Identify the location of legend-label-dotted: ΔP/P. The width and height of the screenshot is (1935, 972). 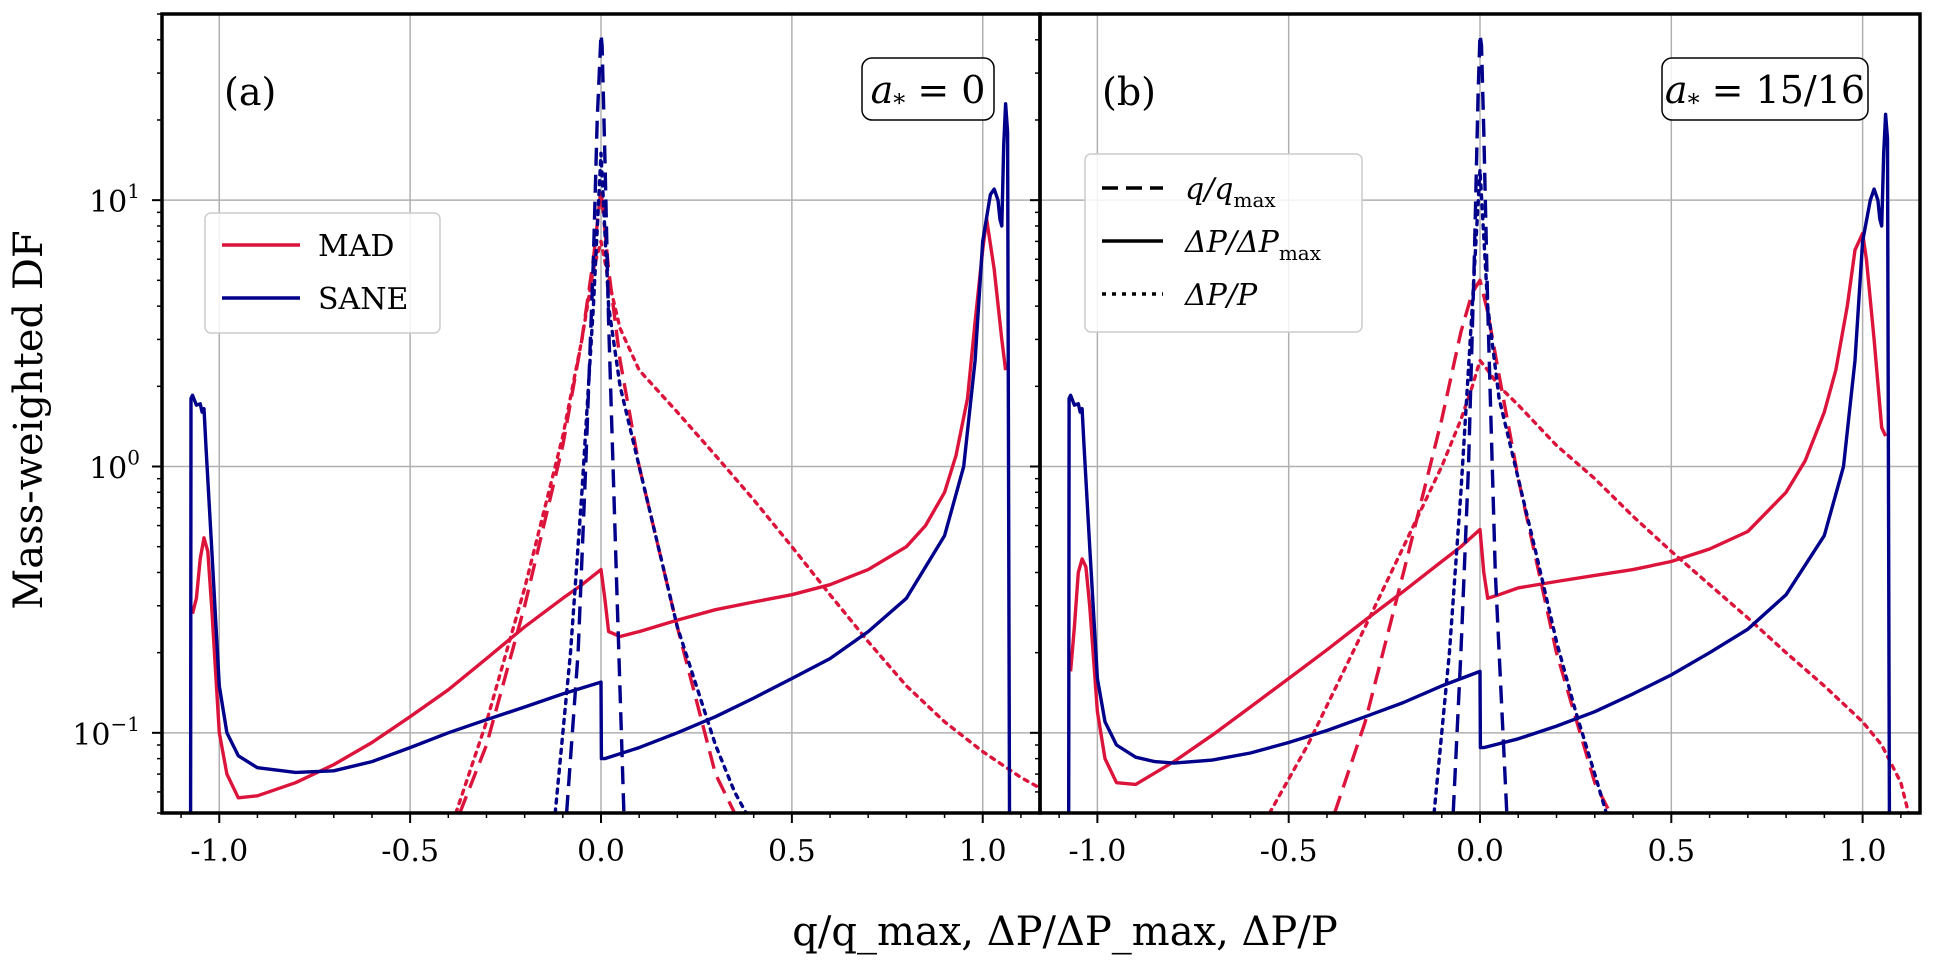
(1221, 295).